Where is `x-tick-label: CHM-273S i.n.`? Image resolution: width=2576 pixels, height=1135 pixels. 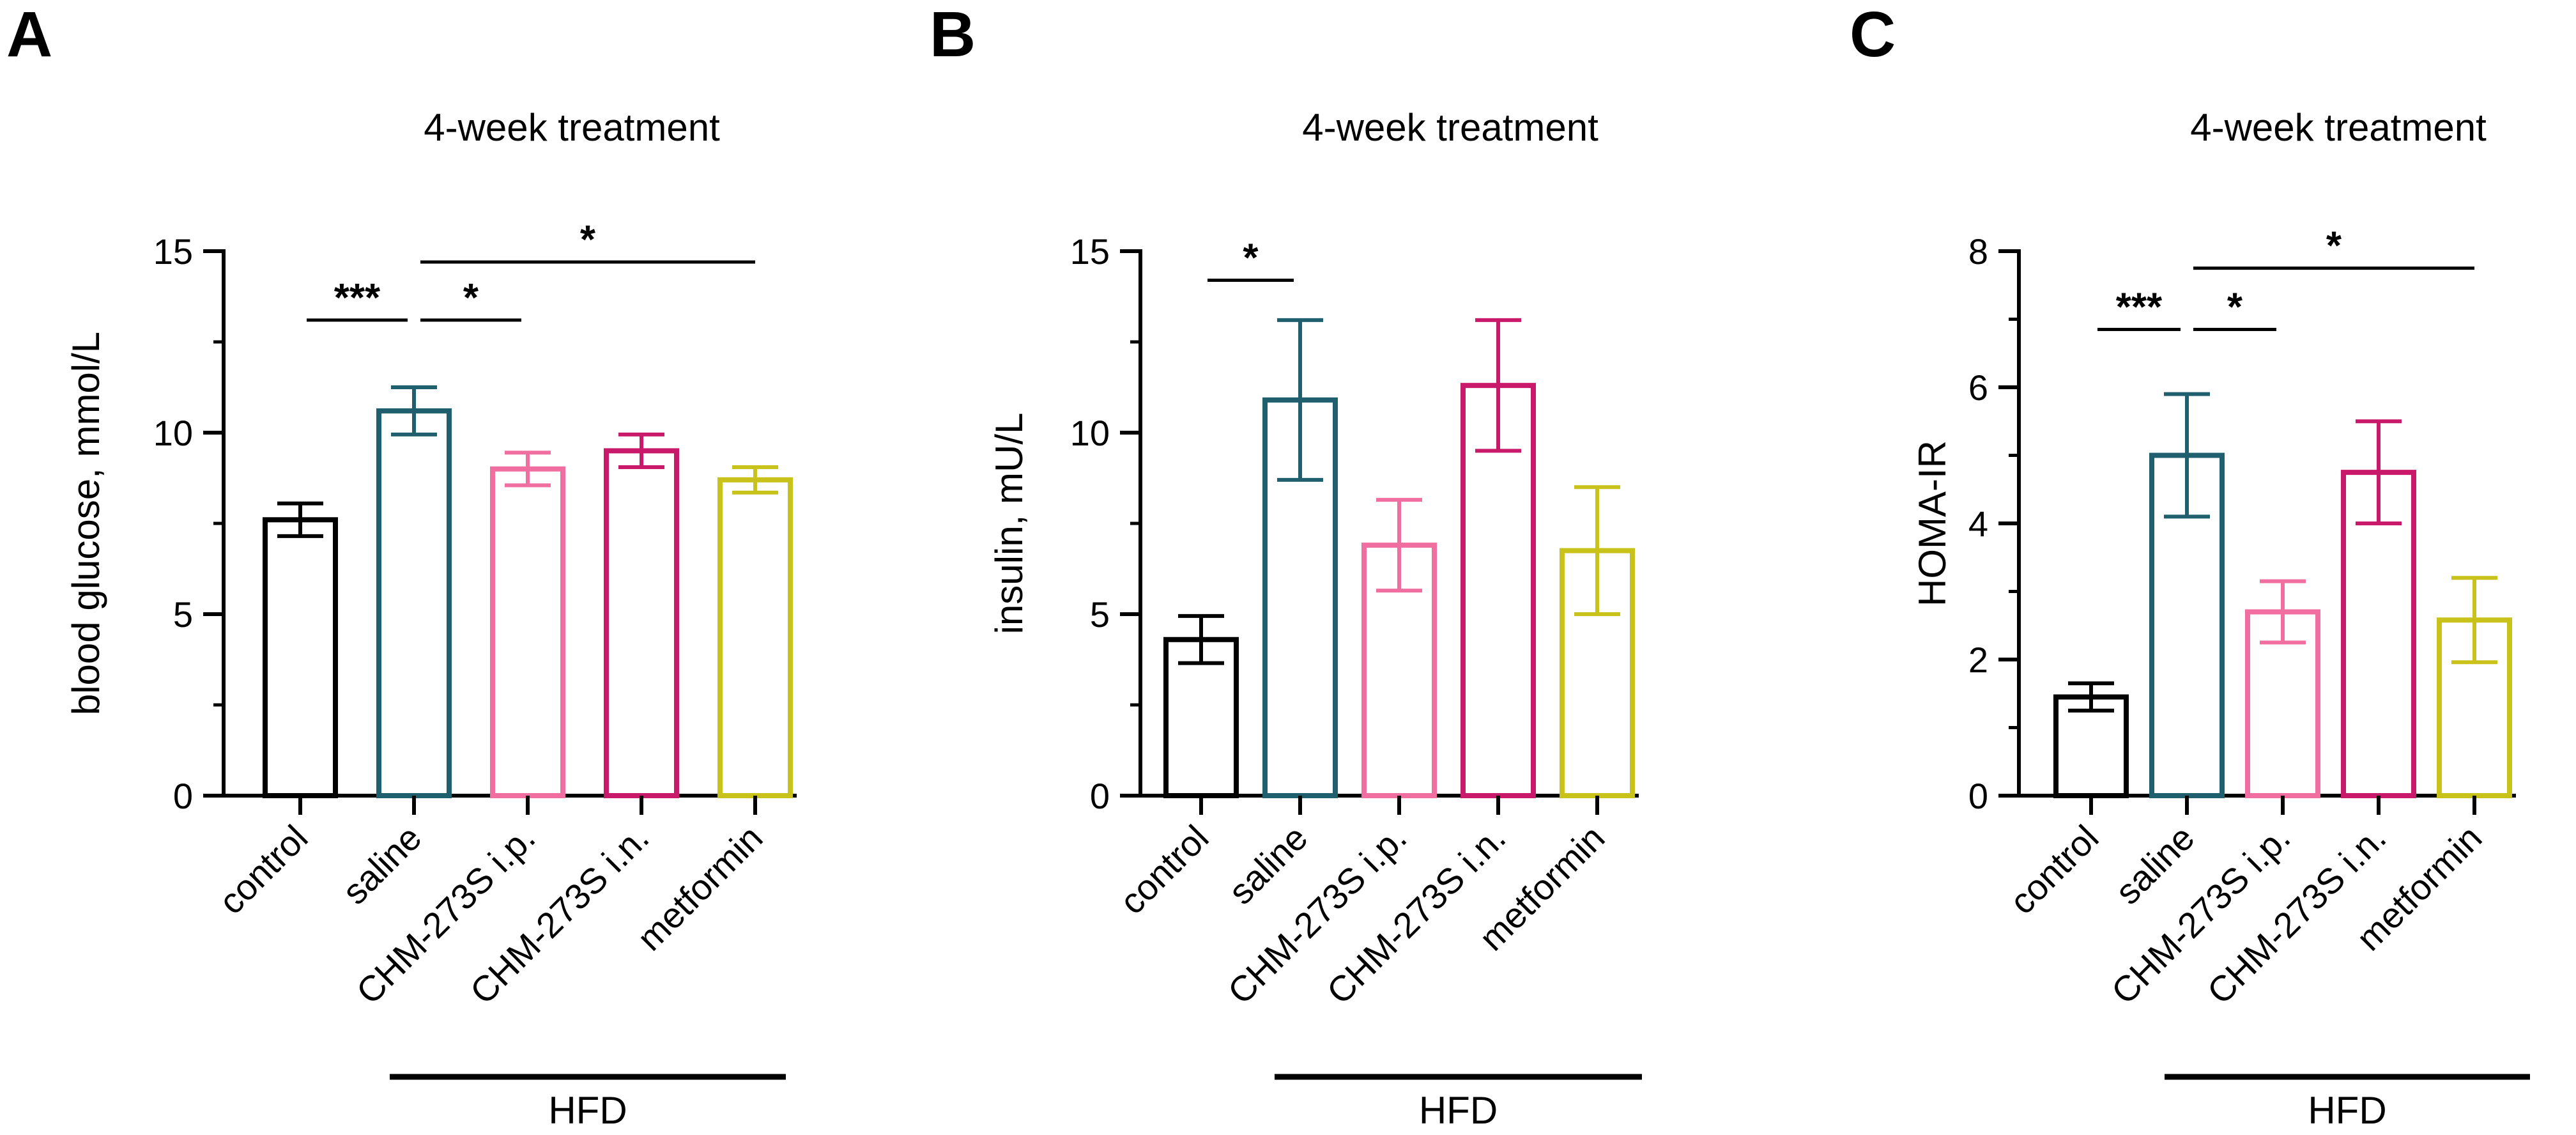
x-tick-label: CHM-273S i.n. is located at coordinates (1416, 914).